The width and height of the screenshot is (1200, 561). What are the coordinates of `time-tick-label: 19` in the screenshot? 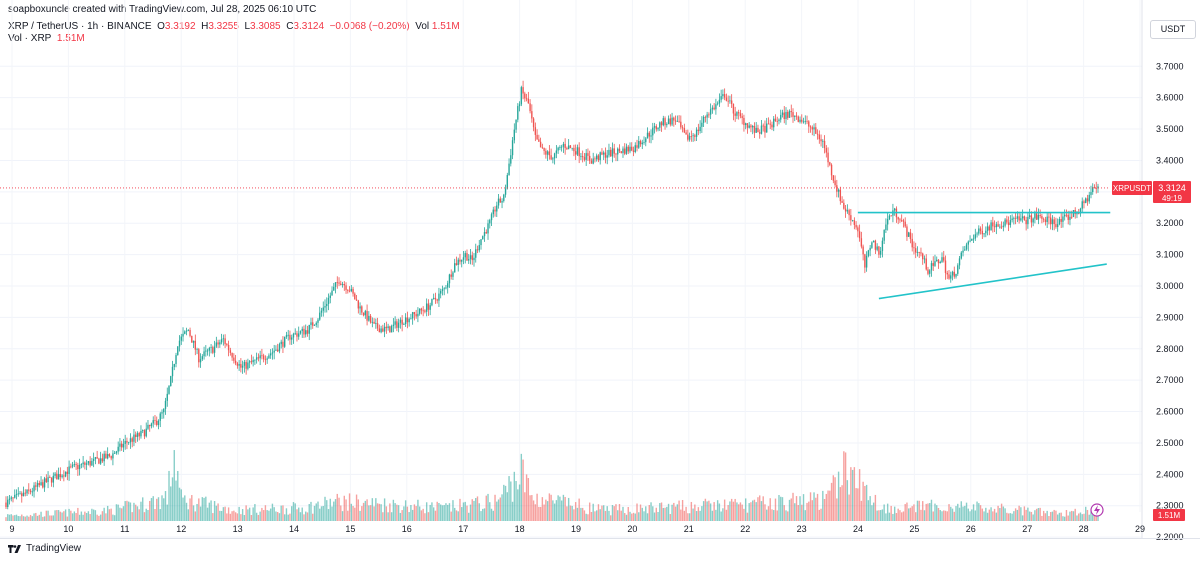 It's located at (576, 529).